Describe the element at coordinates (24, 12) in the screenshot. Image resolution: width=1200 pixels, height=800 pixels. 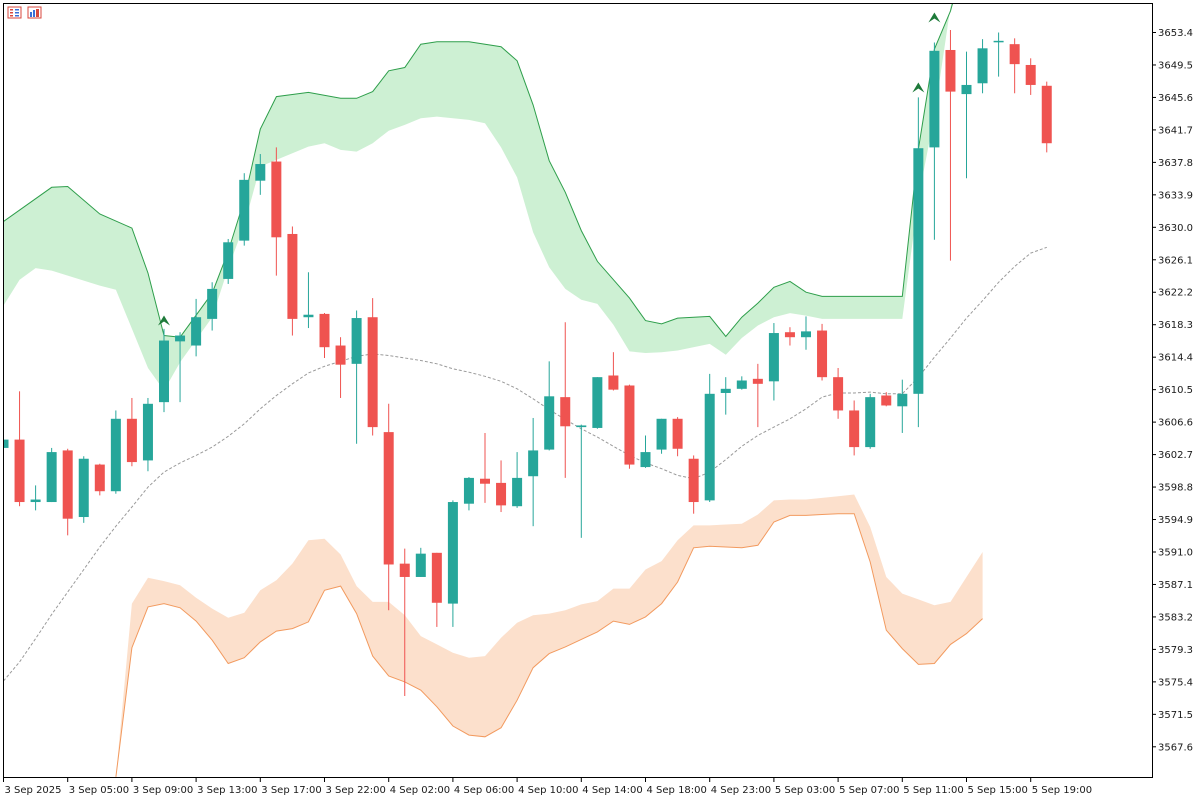
I see `toolbar` at that location.